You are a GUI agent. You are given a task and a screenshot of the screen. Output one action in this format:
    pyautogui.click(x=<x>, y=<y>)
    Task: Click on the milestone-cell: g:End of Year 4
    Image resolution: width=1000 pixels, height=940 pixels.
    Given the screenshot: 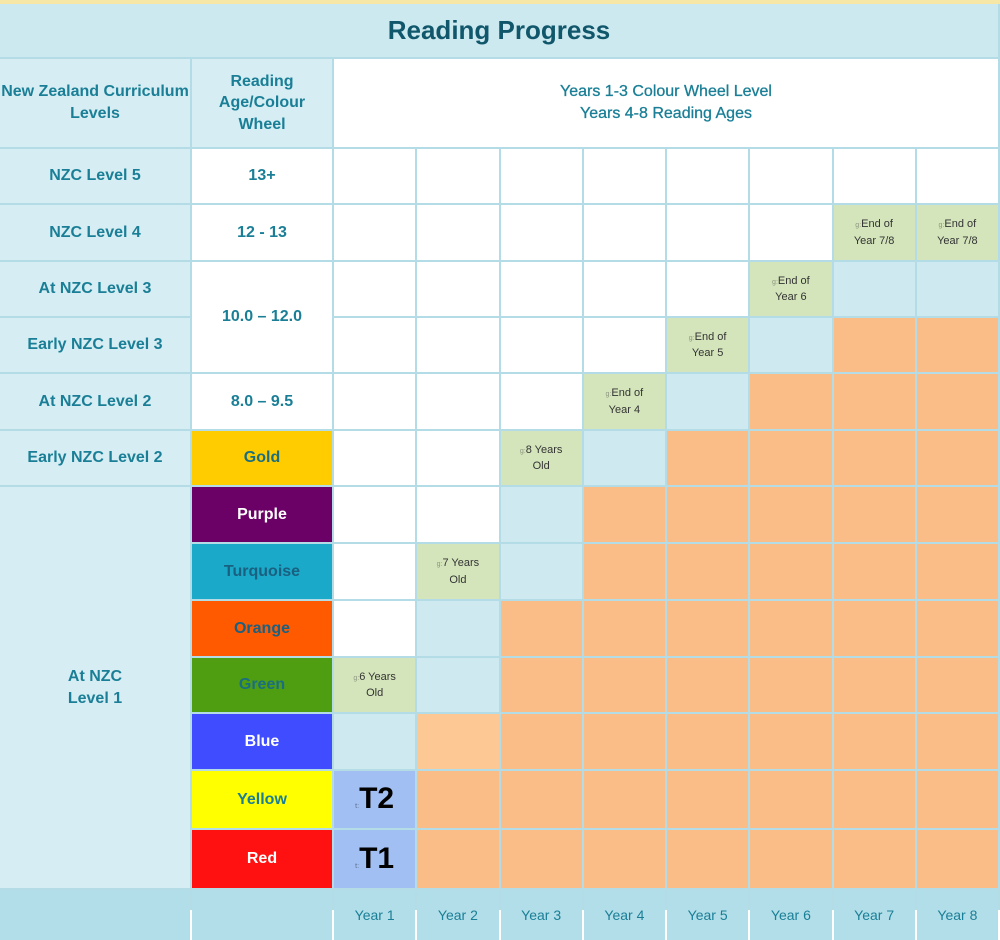 What is the action you would take?
    pyautogui.click(x=624, y=401)
    